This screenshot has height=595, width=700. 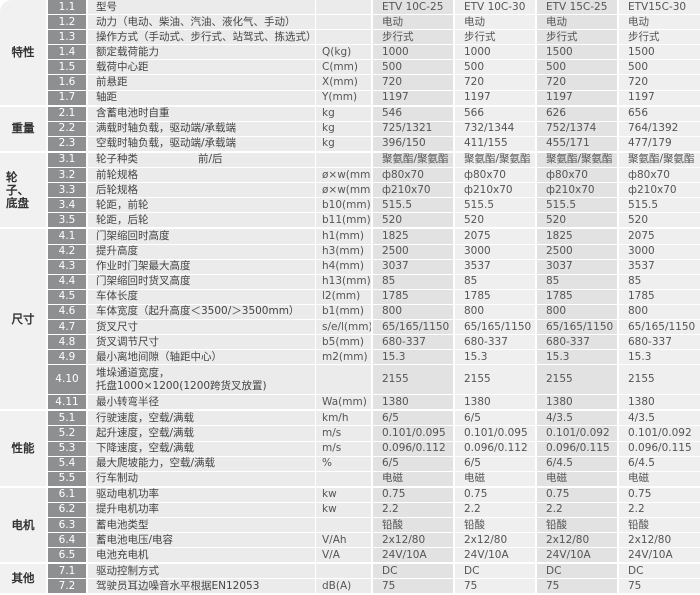 I want to click on spec-value: 步行式, so click(x=494, y=38).